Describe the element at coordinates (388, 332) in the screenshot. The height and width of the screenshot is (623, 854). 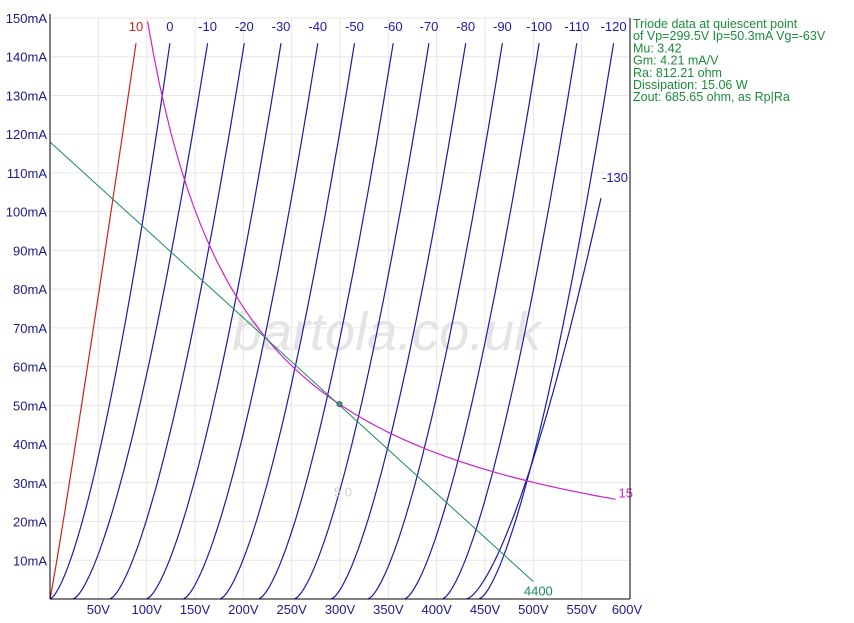
I see `watermark-text: bartola.co.uk` at that location.